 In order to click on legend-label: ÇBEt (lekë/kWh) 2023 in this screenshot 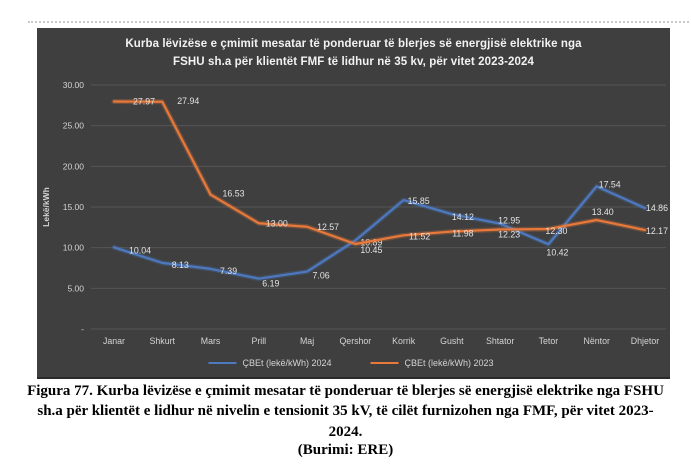, I will do `click(449, 363)`.